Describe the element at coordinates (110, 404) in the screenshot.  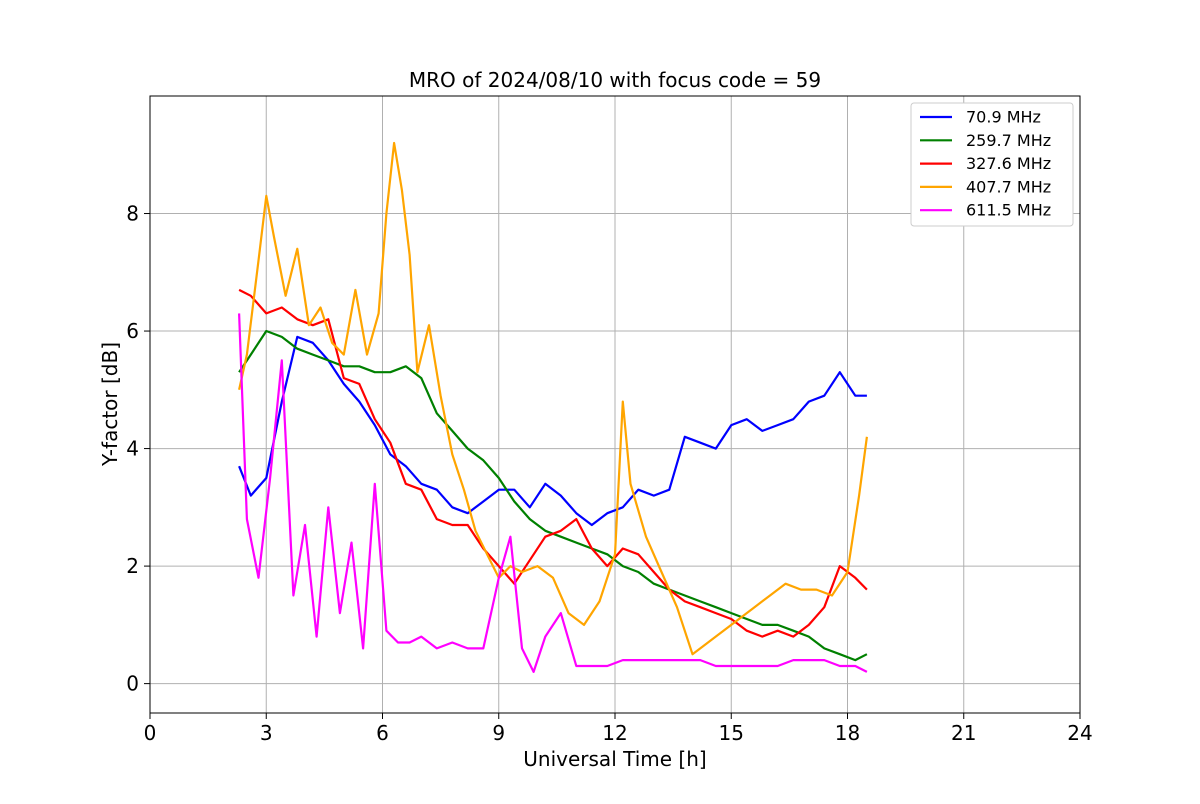
I see `y-axis-label: Y-factor [dB]` at that location.